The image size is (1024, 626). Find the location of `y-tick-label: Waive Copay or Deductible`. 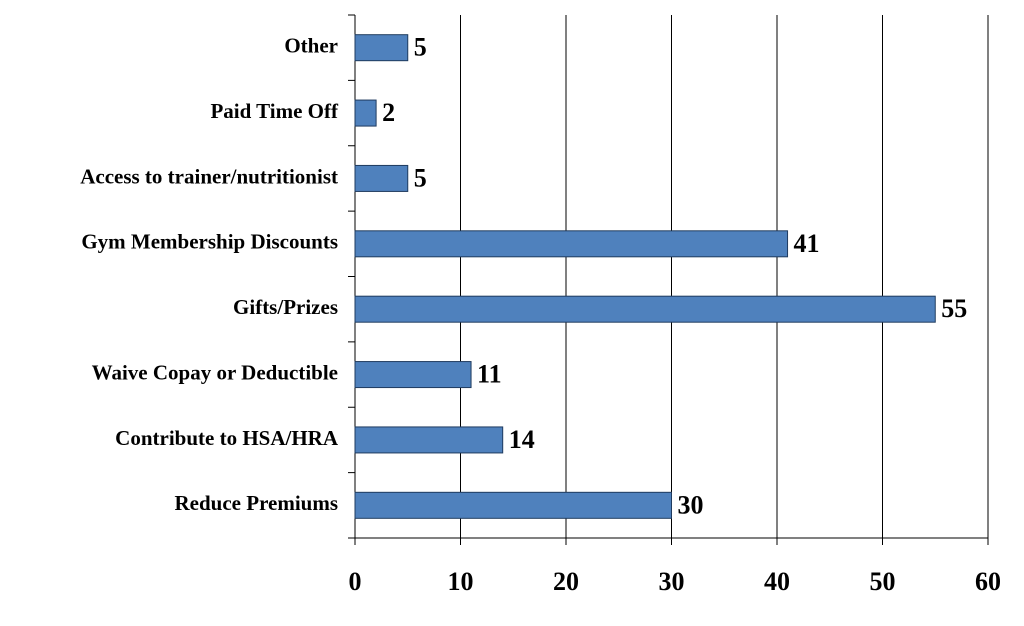

y-tick-label: Waive Copay or Deductible is located at coordinates (215, 372).